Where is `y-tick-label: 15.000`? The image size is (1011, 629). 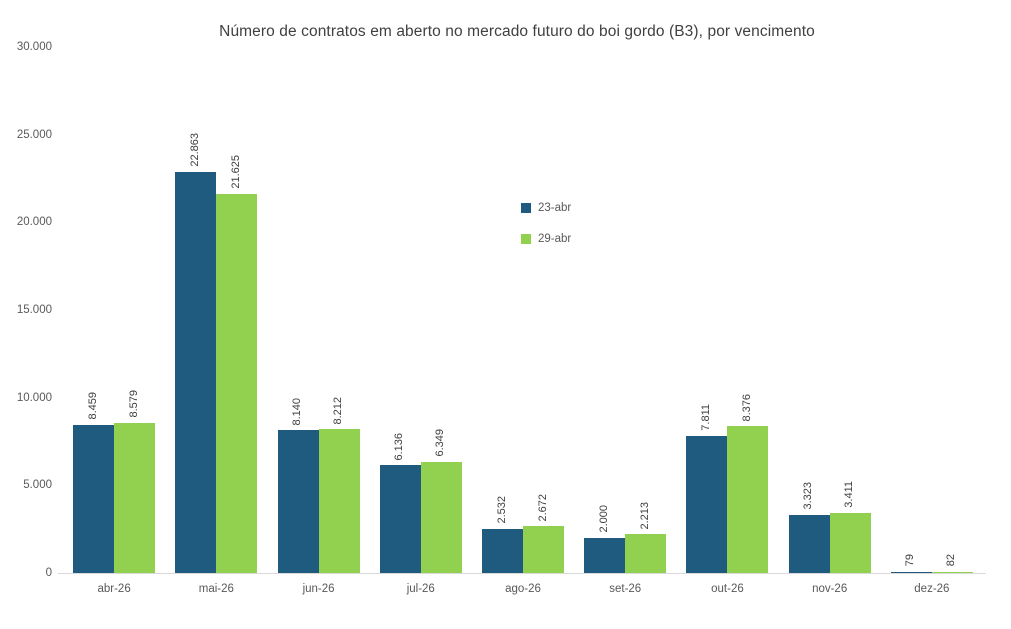
y-tick-label: 15.000 is located at coordinates (34, 310).